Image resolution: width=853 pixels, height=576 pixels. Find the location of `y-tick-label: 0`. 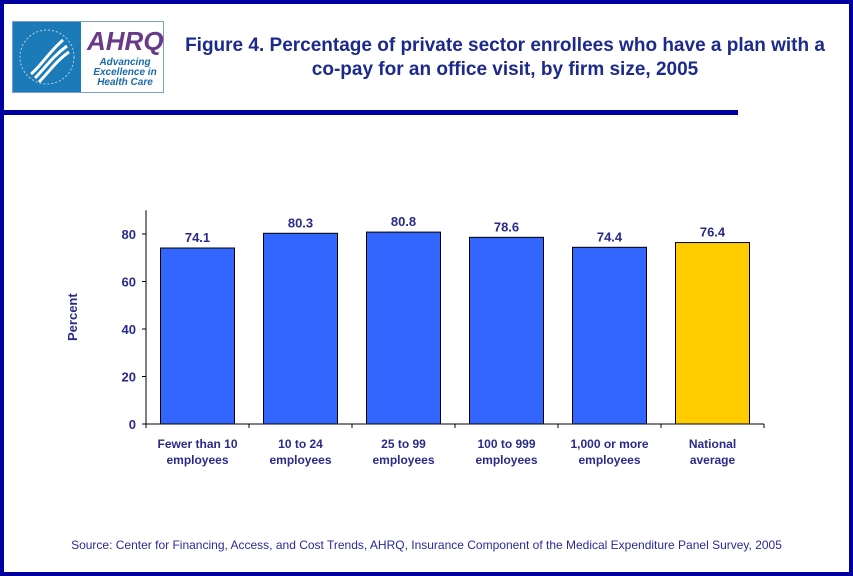

y-tick-label: 0 is located at coordinates (132, 424).